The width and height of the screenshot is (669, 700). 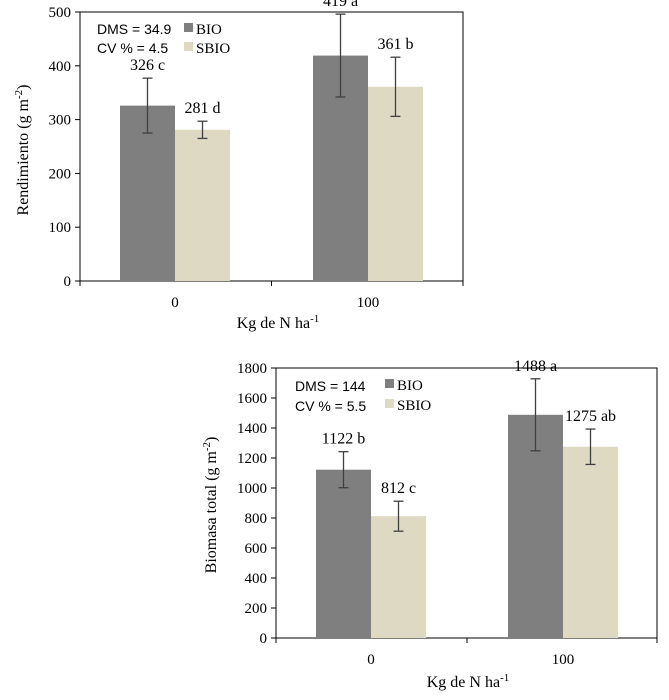 What do you see at coordinates (132, 48) in the screenshot?
I see `stat-cv: CV % = 4.5` at bounding box center [132, 48].